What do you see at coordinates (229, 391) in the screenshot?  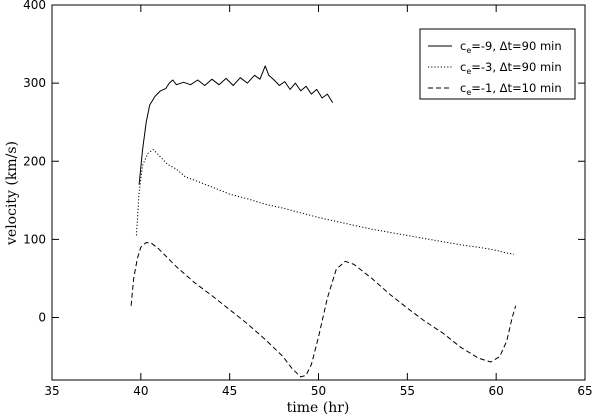 I see `x-tick-label: 45` at bounding box center [229, 391].